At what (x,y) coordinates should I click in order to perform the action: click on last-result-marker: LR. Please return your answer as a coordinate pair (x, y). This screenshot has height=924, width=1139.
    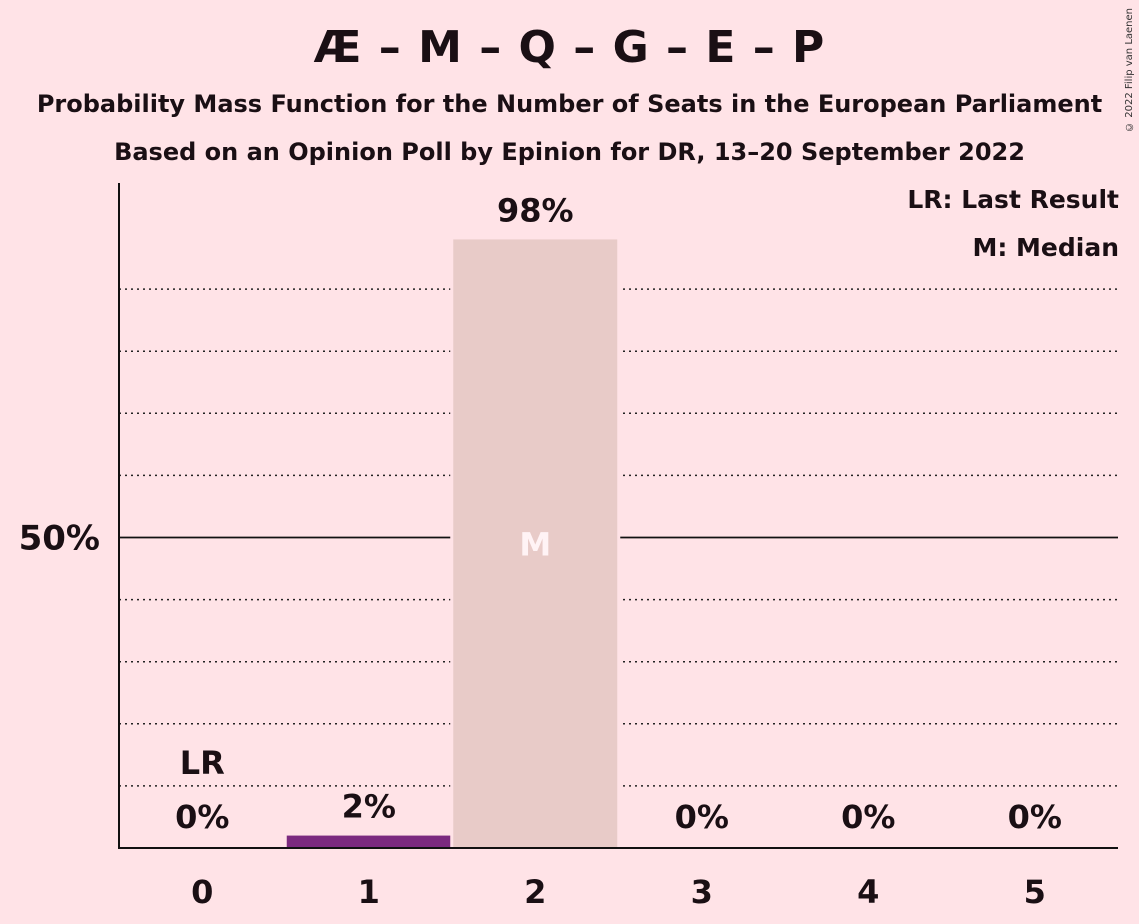
    Looking at the image, I should click on (202, 763).